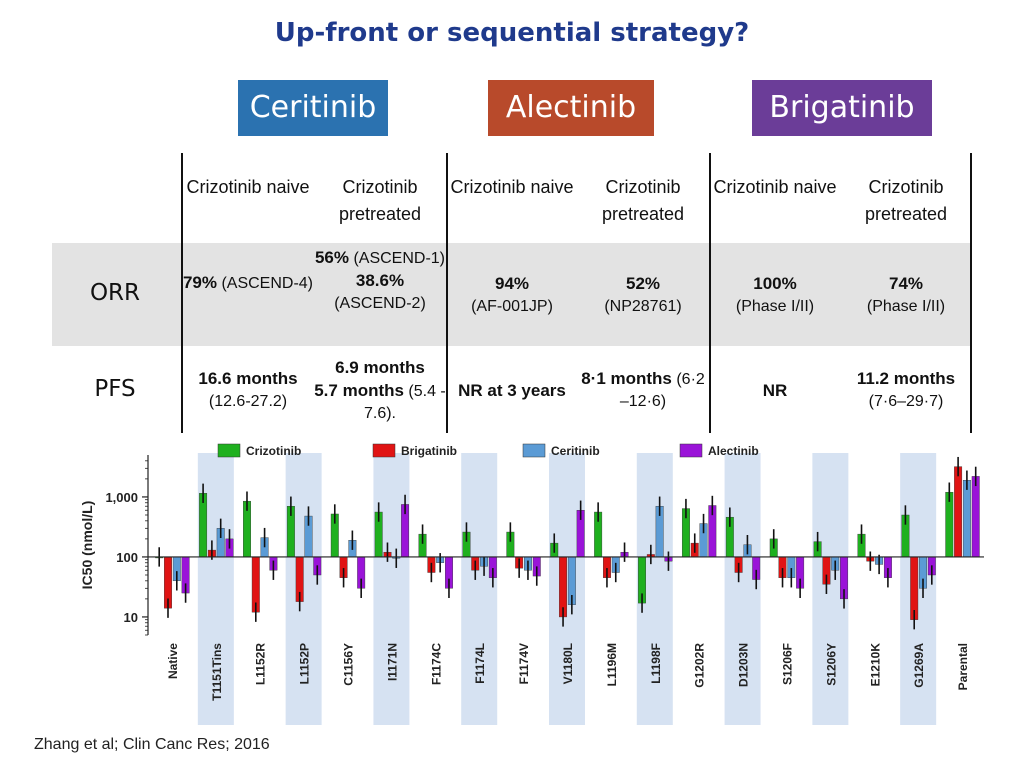 Image resolution: width=1024 pixels, height=768 pixels. I want to click on table-cell: 11.2 months (7·6–29·7), so click(906, 390).